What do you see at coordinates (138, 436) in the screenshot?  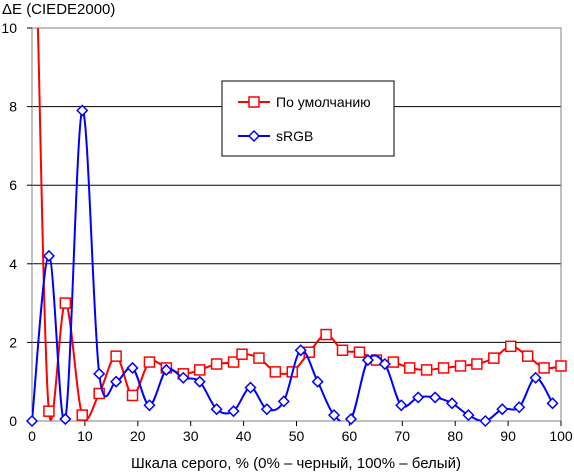 I see `x-tick-label: 20` at bounding box center [138, 436].